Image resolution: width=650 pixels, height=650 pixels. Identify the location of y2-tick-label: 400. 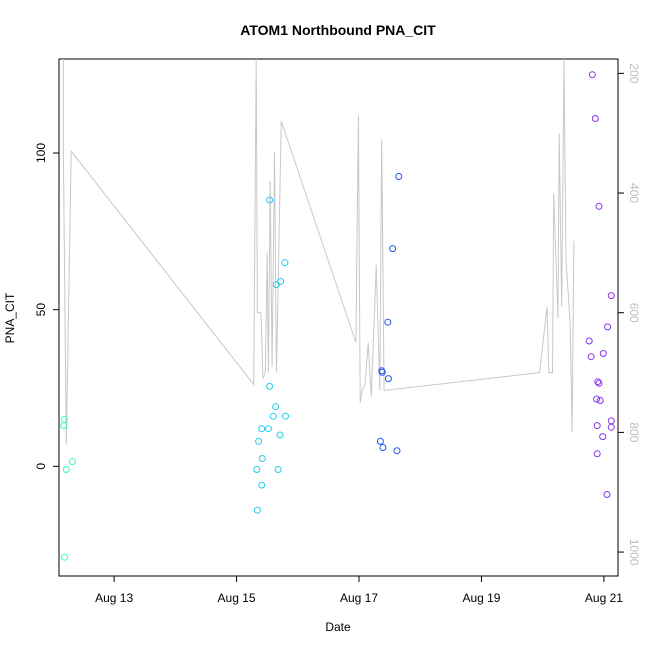
(634, 193).